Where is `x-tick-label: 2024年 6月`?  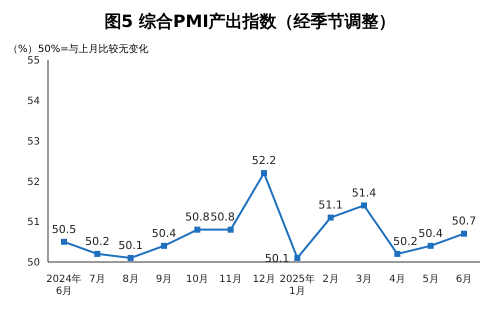
x-tick-label: 2024年 6月 is located at coordinates (64, 285).